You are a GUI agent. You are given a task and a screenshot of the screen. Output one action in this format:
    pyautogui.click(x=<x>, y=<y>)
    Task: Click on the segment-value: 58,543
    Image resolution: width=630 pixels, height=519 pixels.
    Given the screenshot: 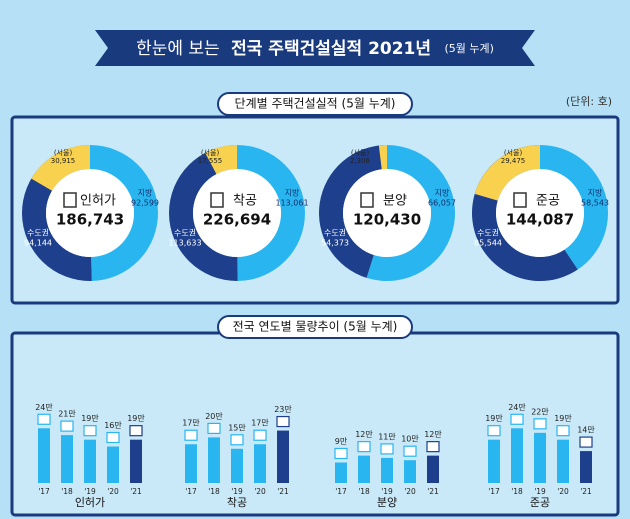 What is the action you would take?
    pyautogui.click(x=595, y=203)
    